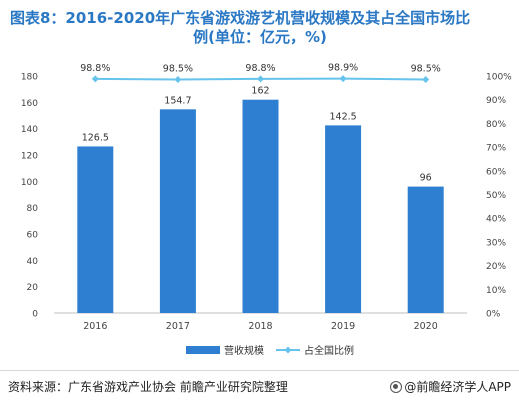 The image size is (519, 408). Describe the element at coordinates (496, 101) in the screenshot. I see `y-right-tick-label: 90%` at that location.